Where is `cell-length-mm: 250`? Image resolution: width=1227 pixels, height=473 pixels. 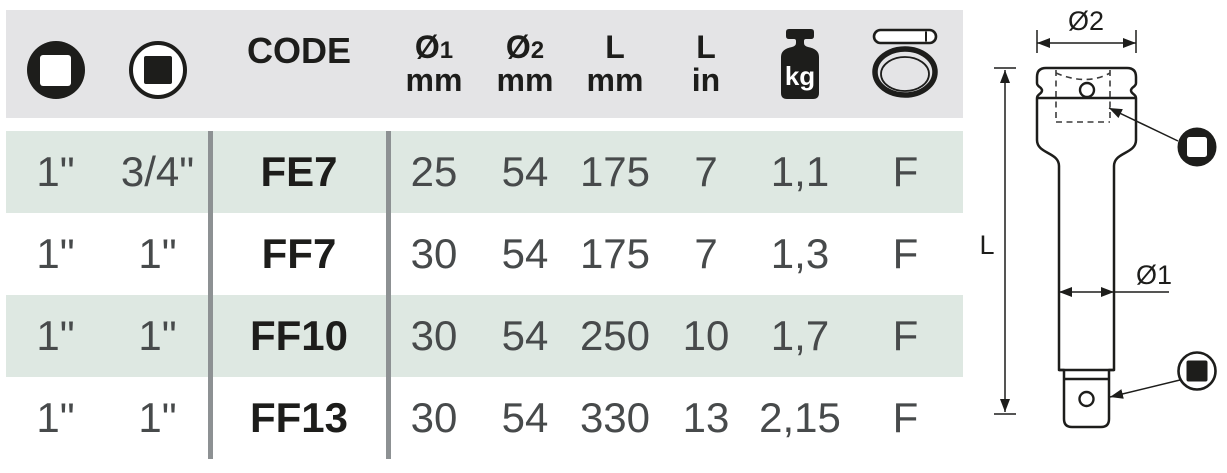
cell-length-mm: 250 is located at coordinates (615, 335).